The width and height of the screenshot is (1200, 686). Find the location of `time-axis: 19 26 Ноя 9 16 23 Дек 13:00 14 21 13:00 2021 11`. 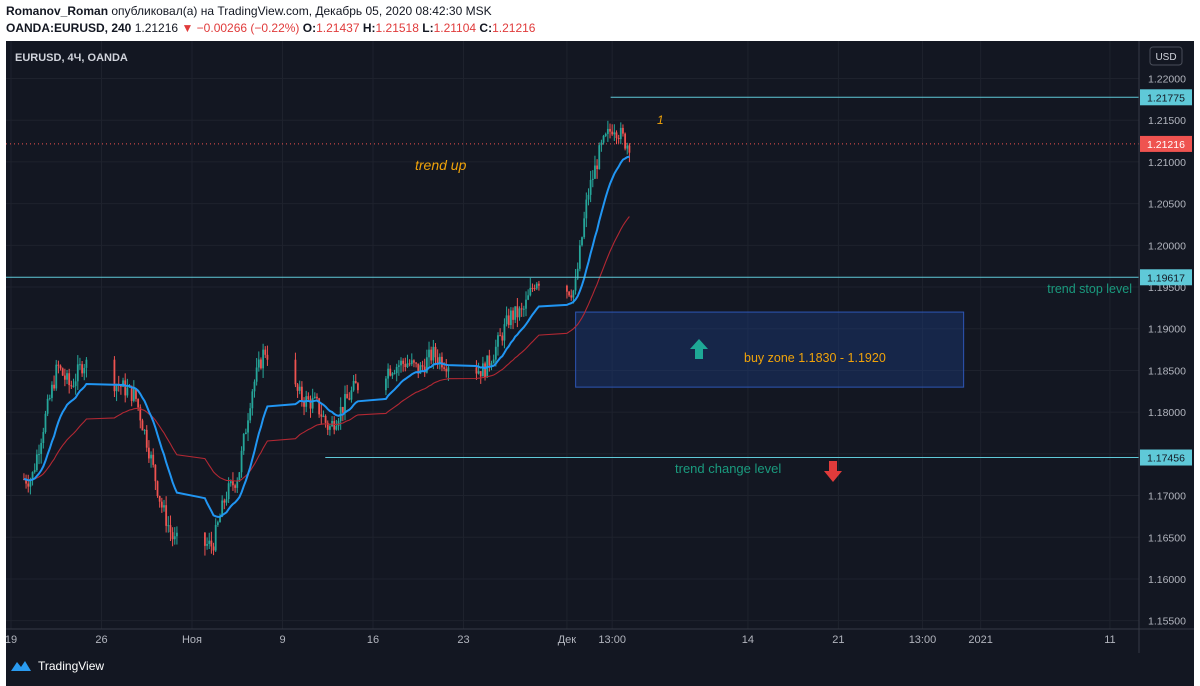

time-axis: 19 26 Ноя 9 16 23 Дек 13:00 14 21 13:00 2021 11 is located at coordinates (561, 640).